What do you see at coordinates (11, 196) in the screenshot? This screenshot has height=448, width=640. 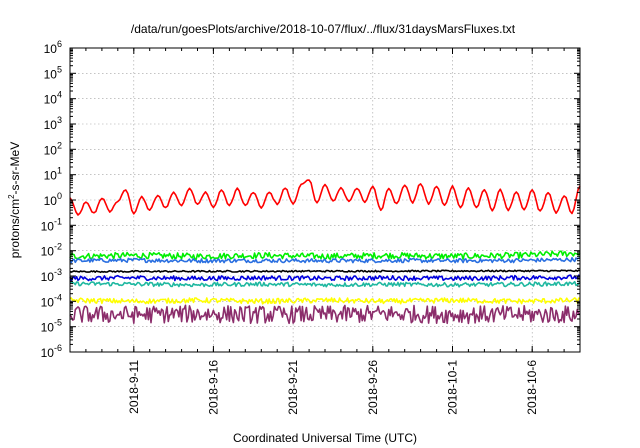 I see `y-axis-label-sup: 2` at bounding box center [11, 196].